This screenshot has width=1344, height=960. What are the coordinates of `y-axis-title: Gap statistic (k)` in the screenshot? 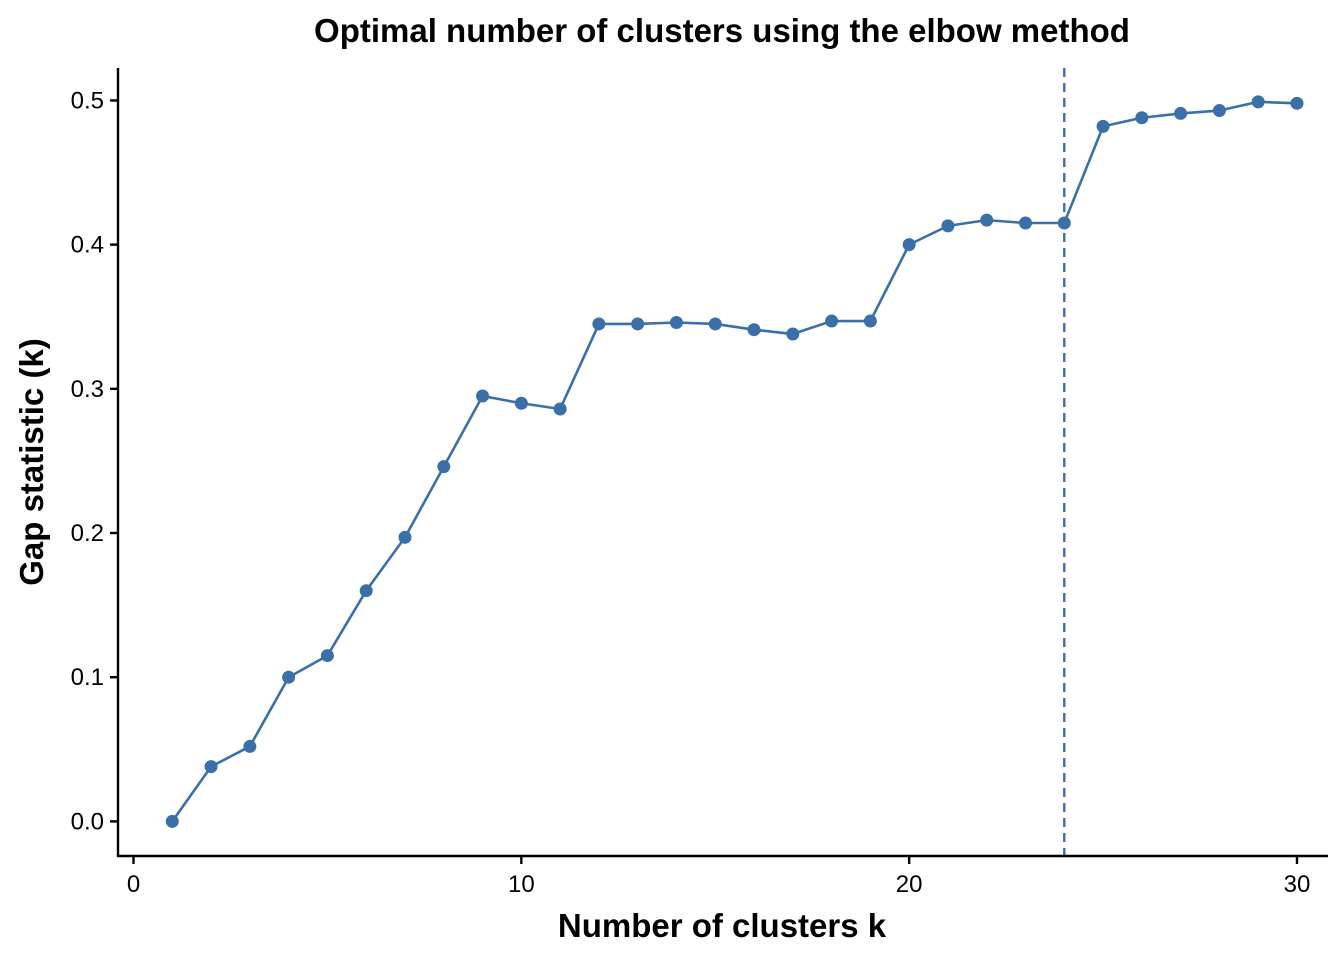 It's located at (31, 462).